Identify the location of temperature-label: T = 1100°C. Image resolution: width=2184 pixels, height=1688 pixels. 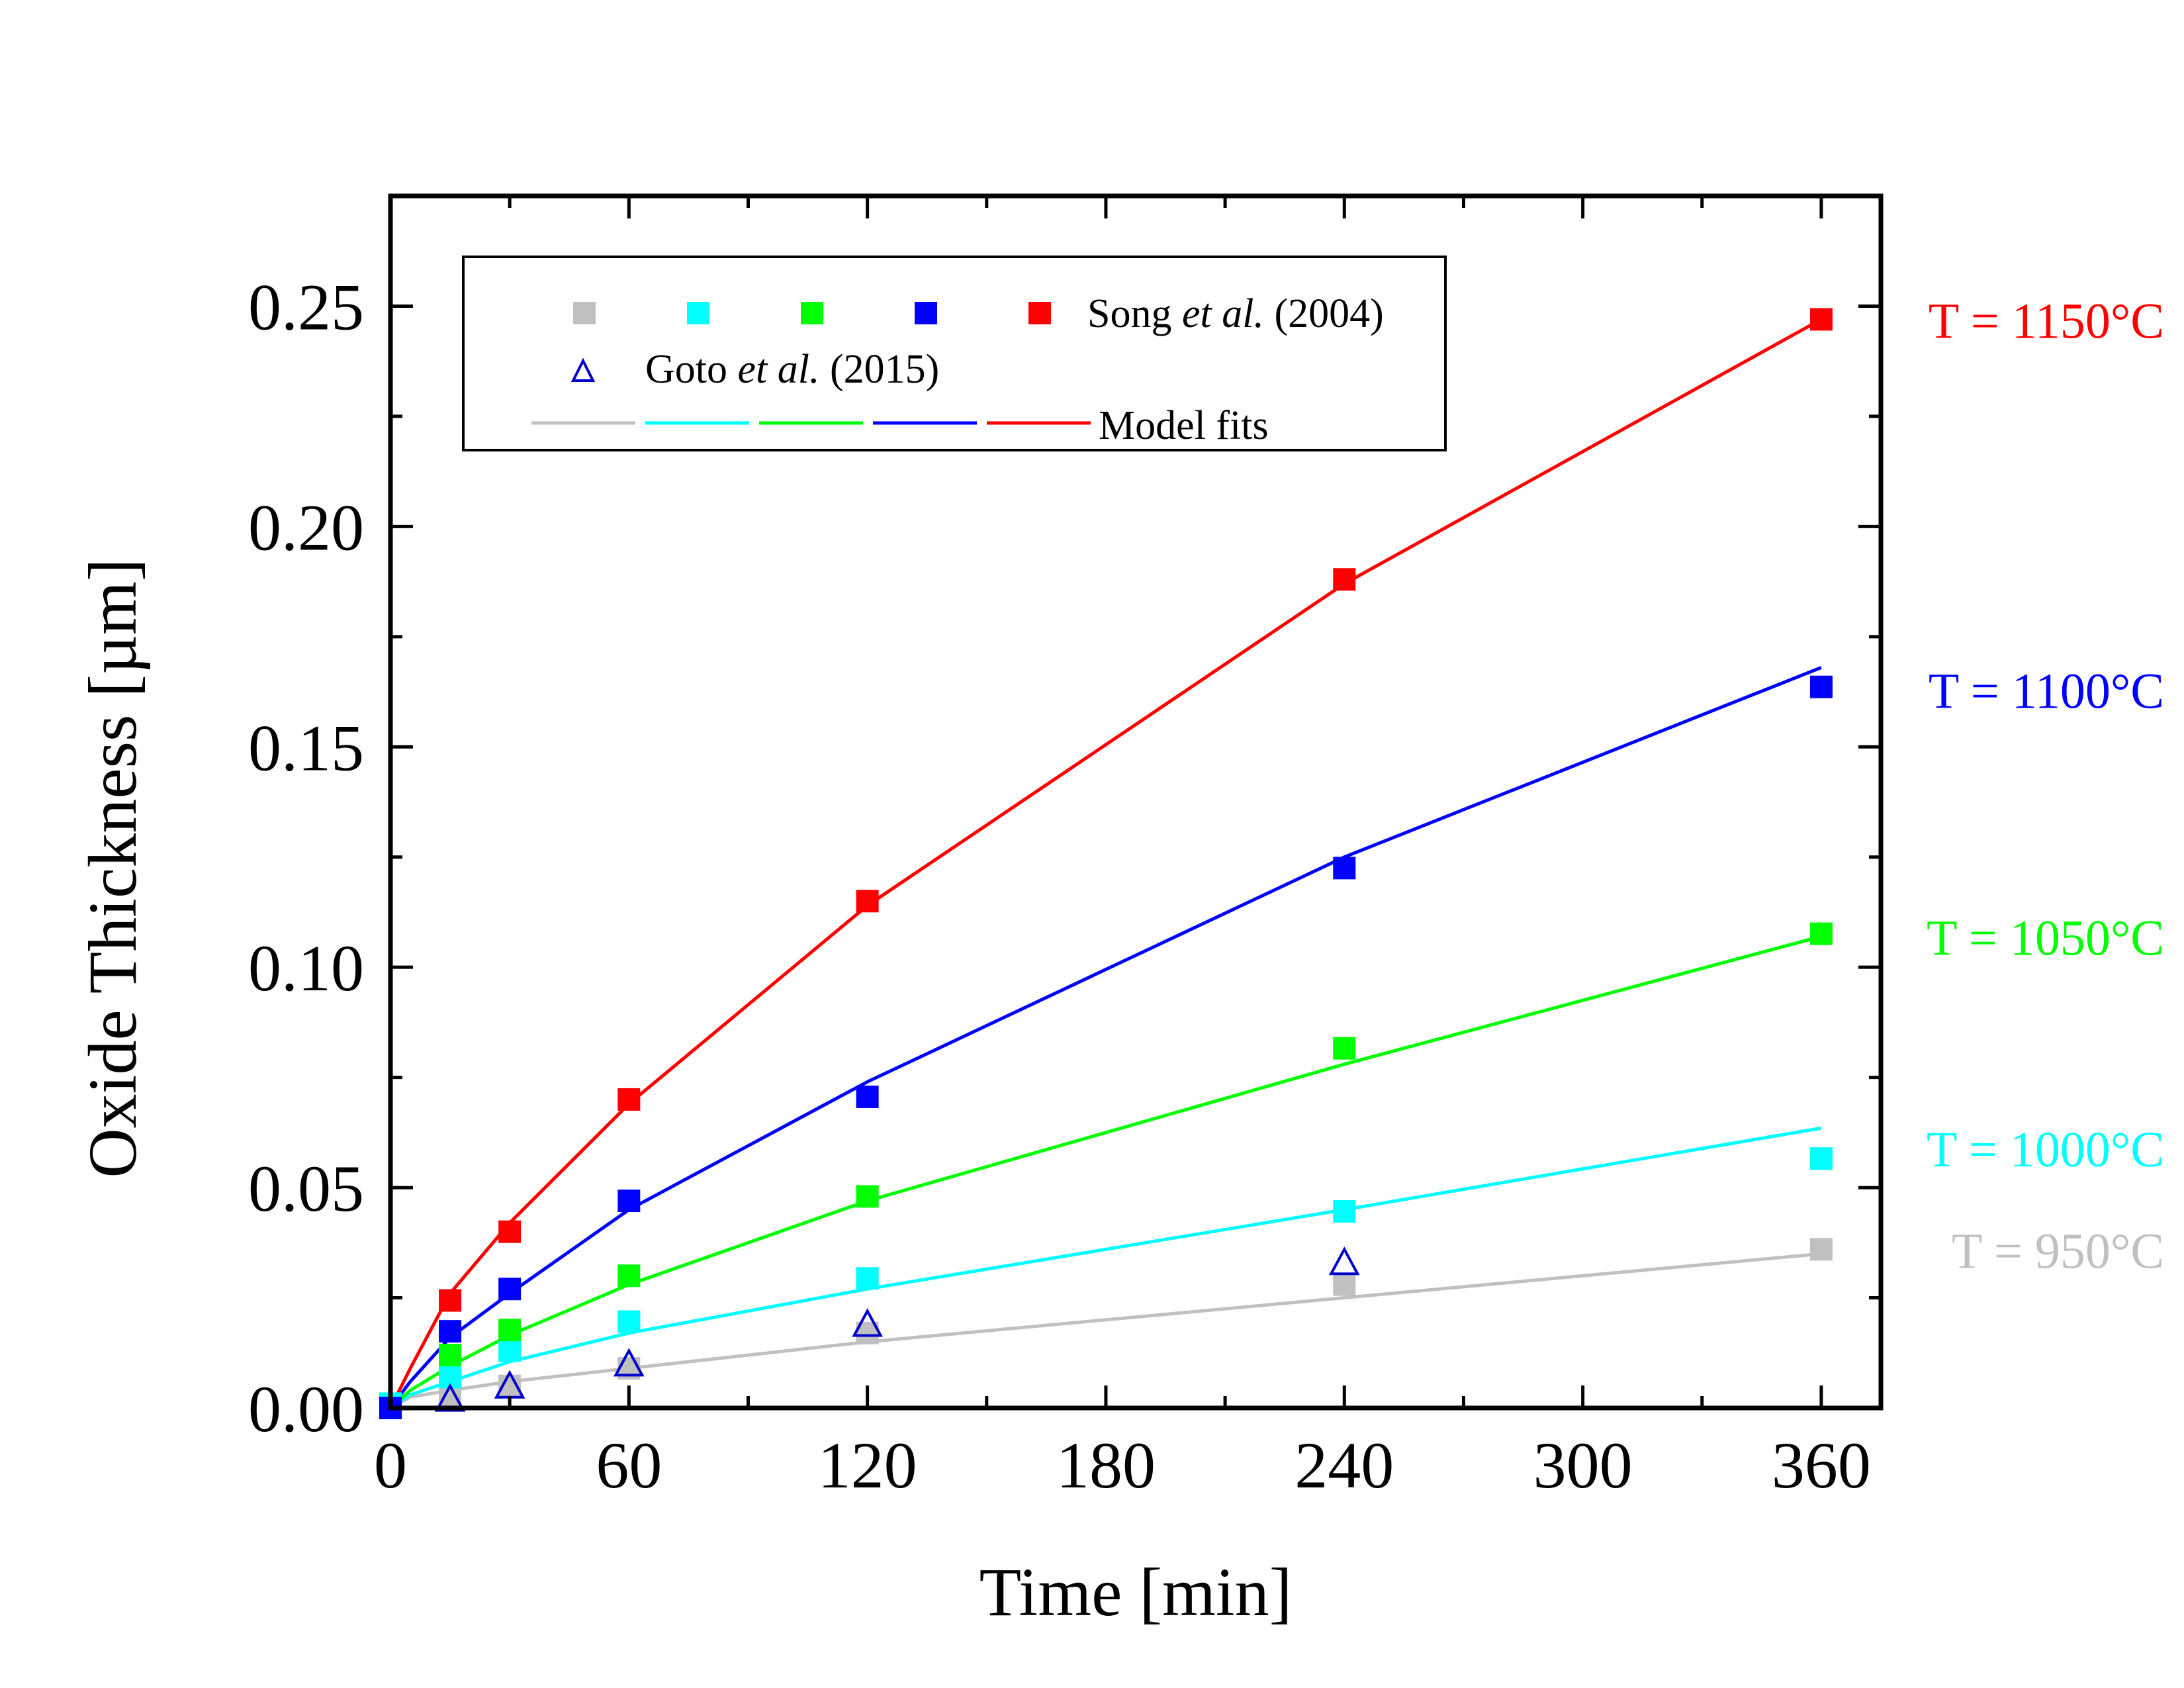
(2046, 692).